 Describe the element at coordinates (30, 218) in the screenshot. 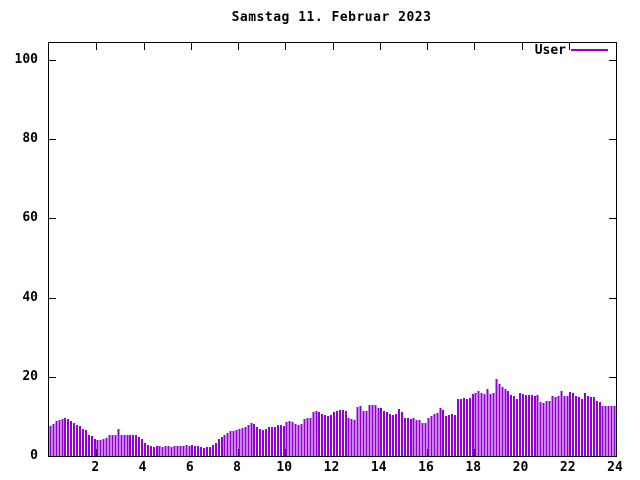

I see `y-tick-label: 60` at that location.